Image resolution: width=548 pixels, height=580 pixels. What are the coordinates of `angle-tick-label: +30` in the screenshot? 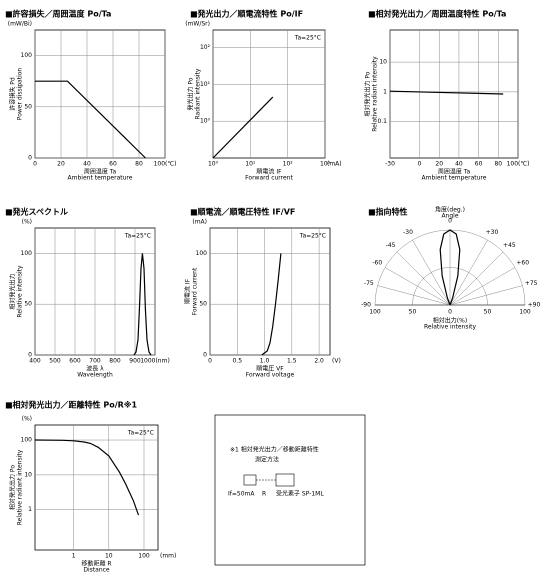 It's located at (492, 232).